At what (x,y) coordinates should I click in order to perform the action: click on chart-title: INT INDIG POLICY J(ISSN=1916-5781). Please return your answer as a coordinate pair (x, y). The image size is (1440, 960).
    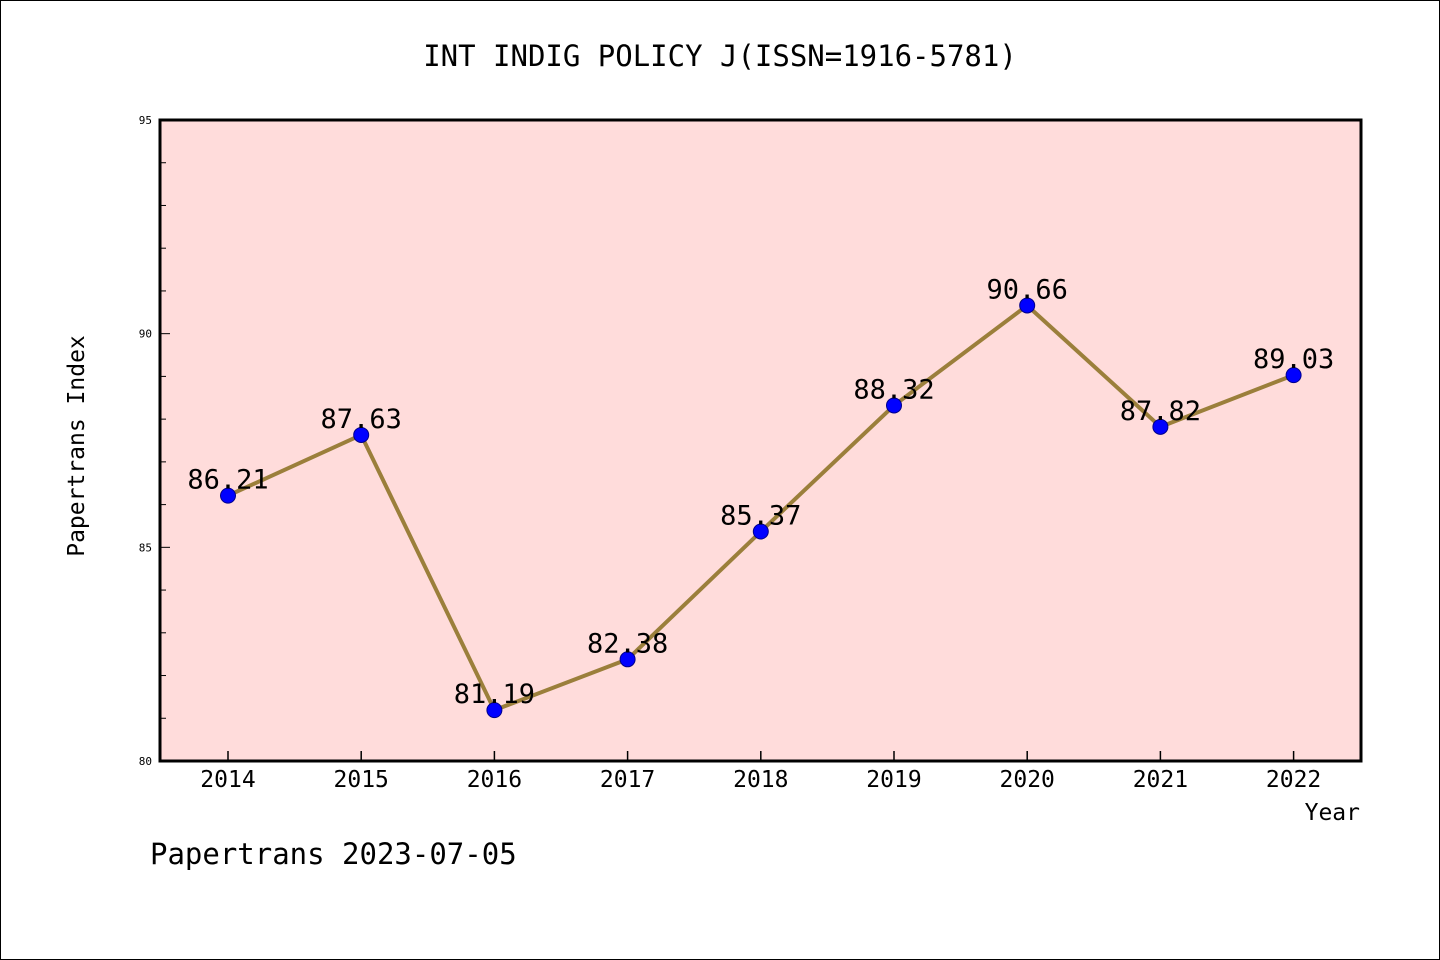
    Looking at the image, I should click on (720, 56).